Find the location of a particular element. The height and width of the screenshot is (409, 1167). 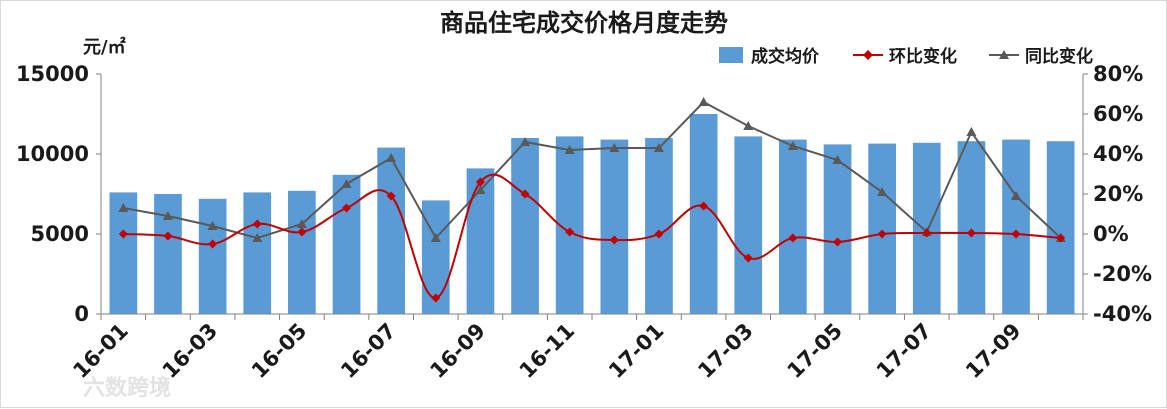

legend: 成交均价 环比变化 同比变化 is located at coordinates (906, 56).